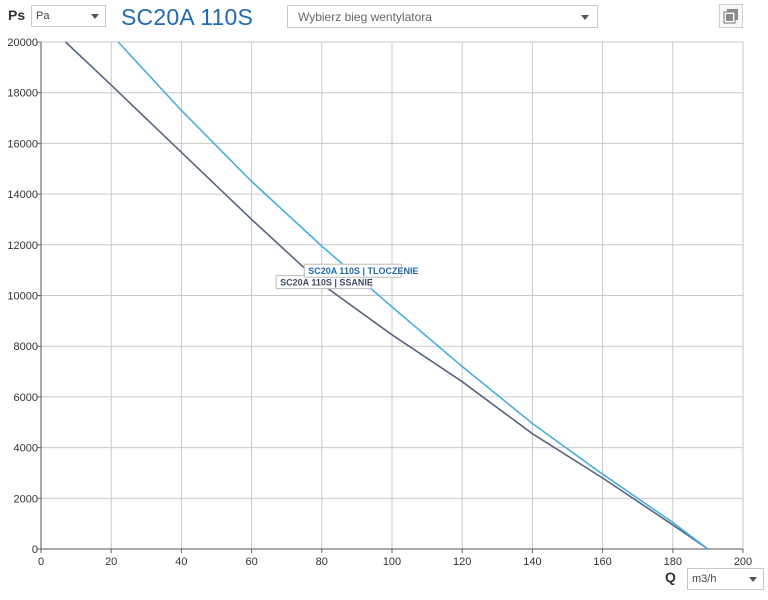  Describe the element at coordinates (326, 283) in the screenshot. I see `series-label-text: SC20A 110S | SSANIE` at that location.